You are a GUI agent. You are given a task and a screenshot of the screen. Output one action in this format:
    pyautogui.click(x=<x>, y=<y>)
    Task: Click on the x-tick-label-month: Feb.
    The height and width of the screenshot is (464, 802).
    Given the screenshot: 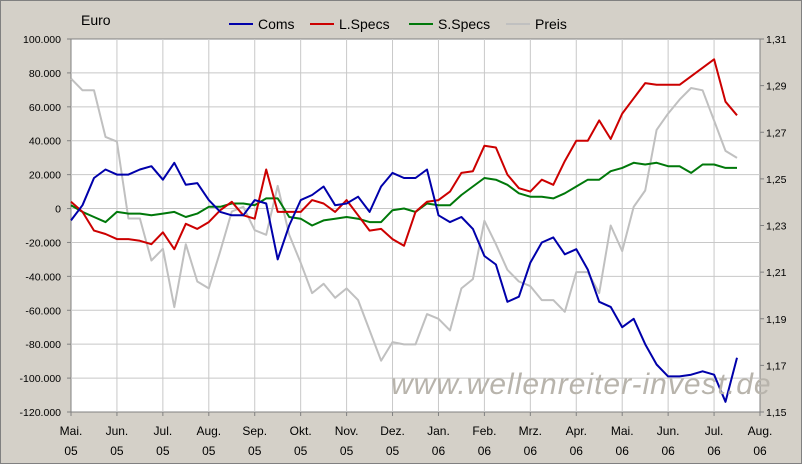 What is the action you would take?
    pyautogui.click(x=484, y=431)
    